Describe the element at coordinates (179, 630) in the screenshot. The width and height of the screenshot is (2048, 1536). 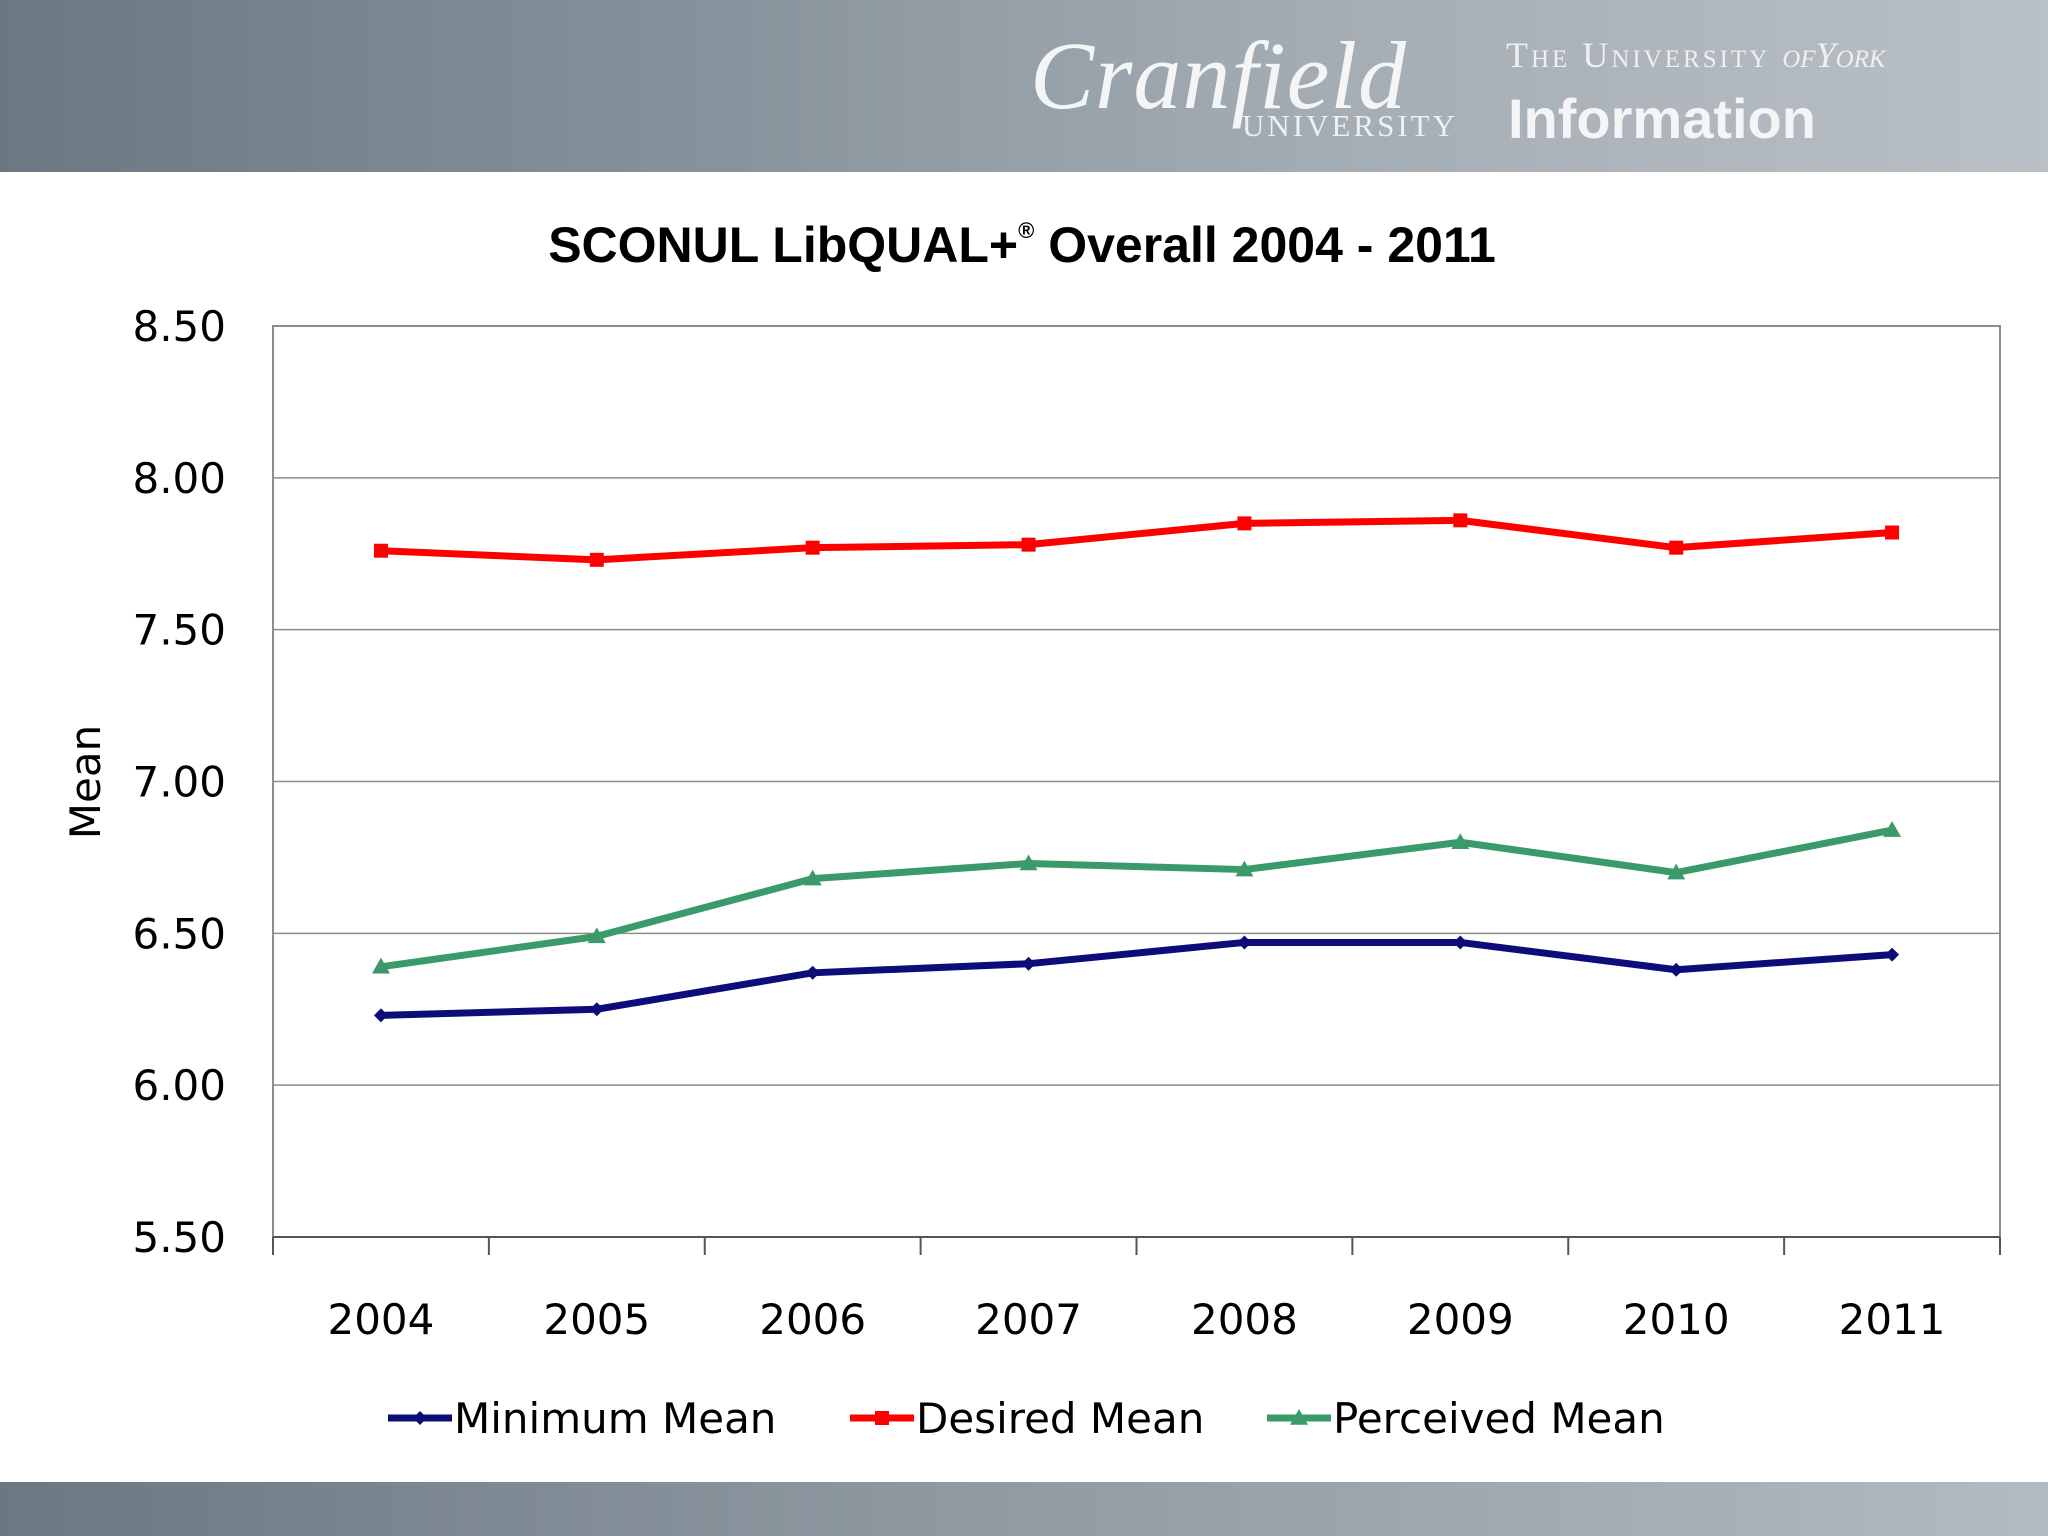
I see `y-tick-label: 7.50` at that location.